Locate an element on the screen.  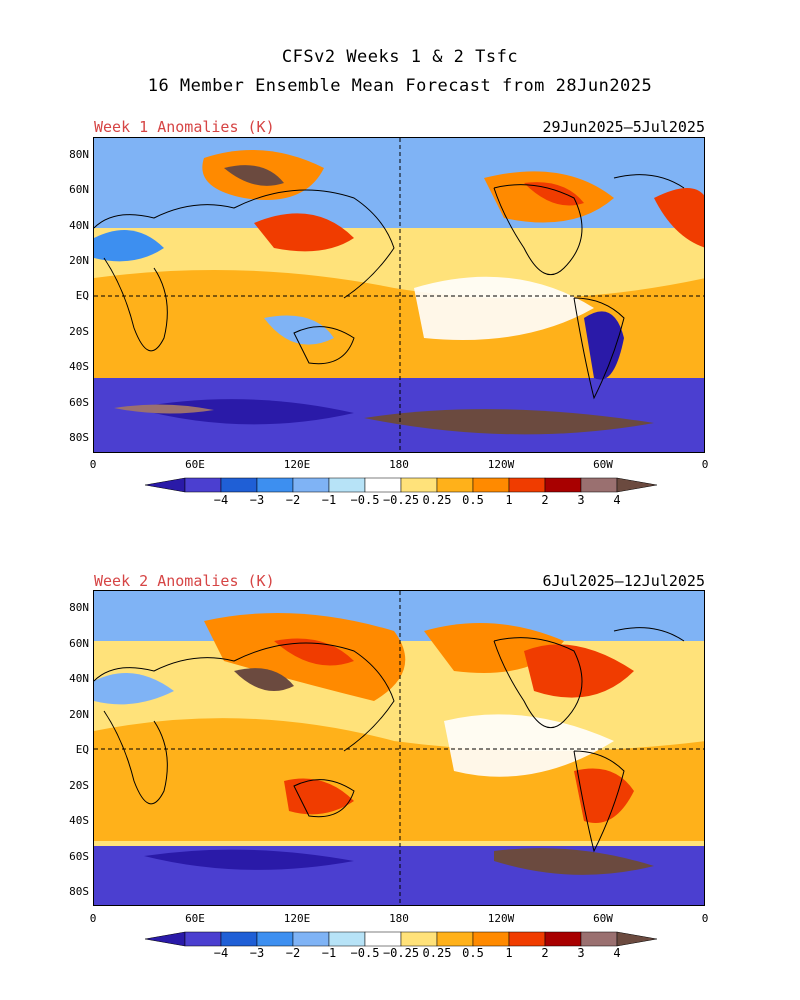
week2-lon-label: 120E is located at coordinates (297, 918).